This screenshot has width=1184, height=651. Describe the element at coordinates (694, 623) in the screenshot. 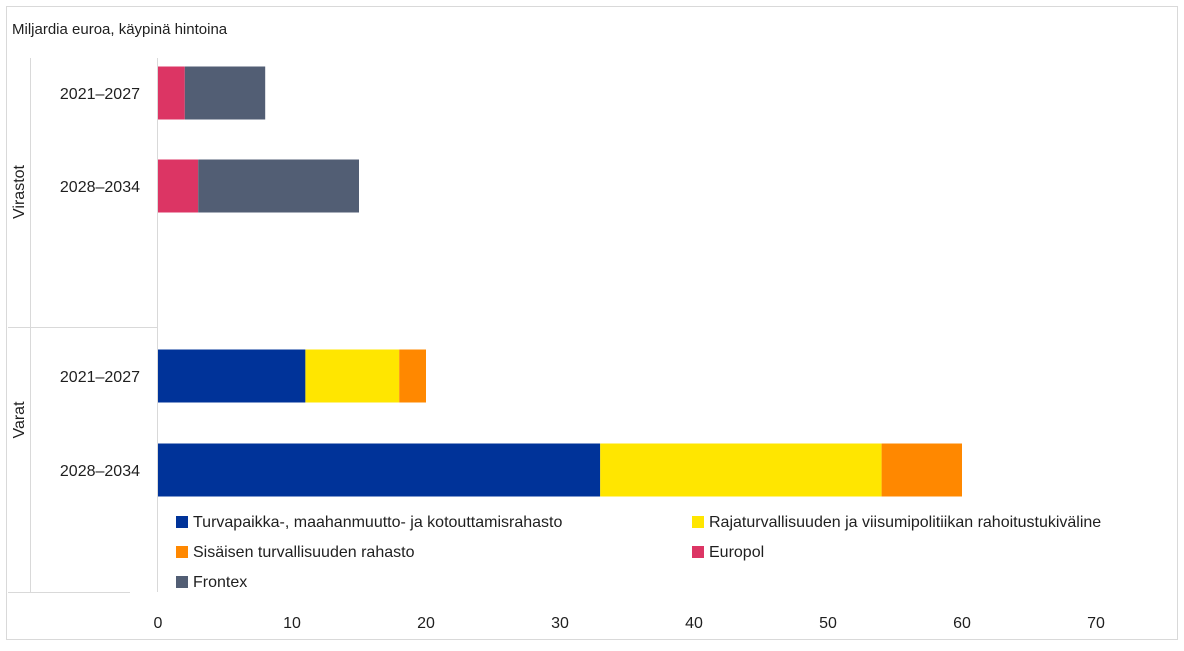

I see `x-tick-label: 40` at that location.